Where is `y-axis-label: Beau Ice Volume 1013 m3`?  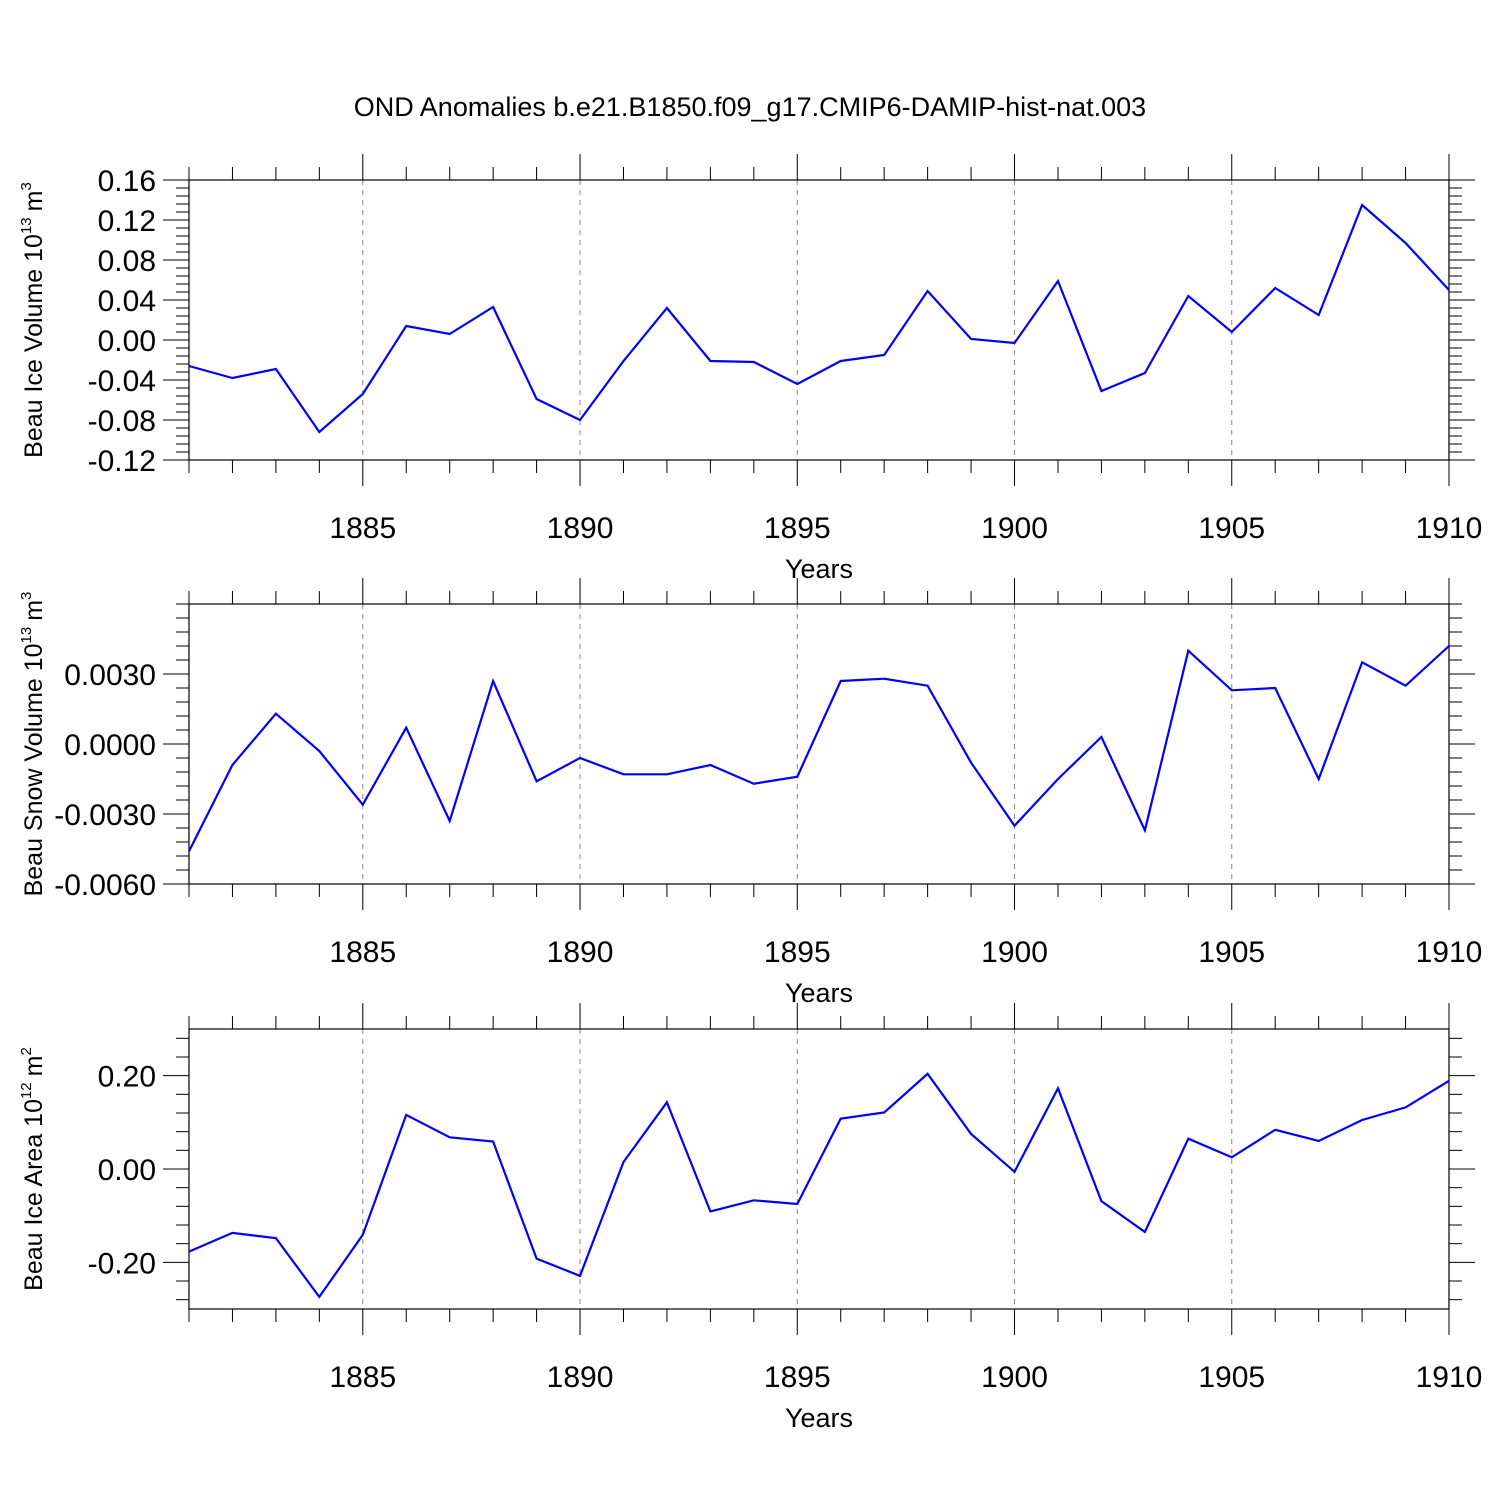
y-axis-label: Beau Ice Volume 1013 m3 is located at coordinates (33, 320).